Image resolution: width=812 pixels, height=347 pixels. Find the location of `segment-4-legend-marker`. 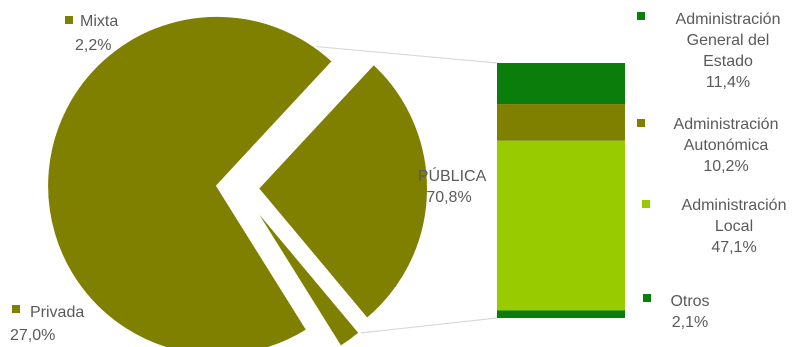

segment-4-legend-marker is located at coordinates (647, 298).